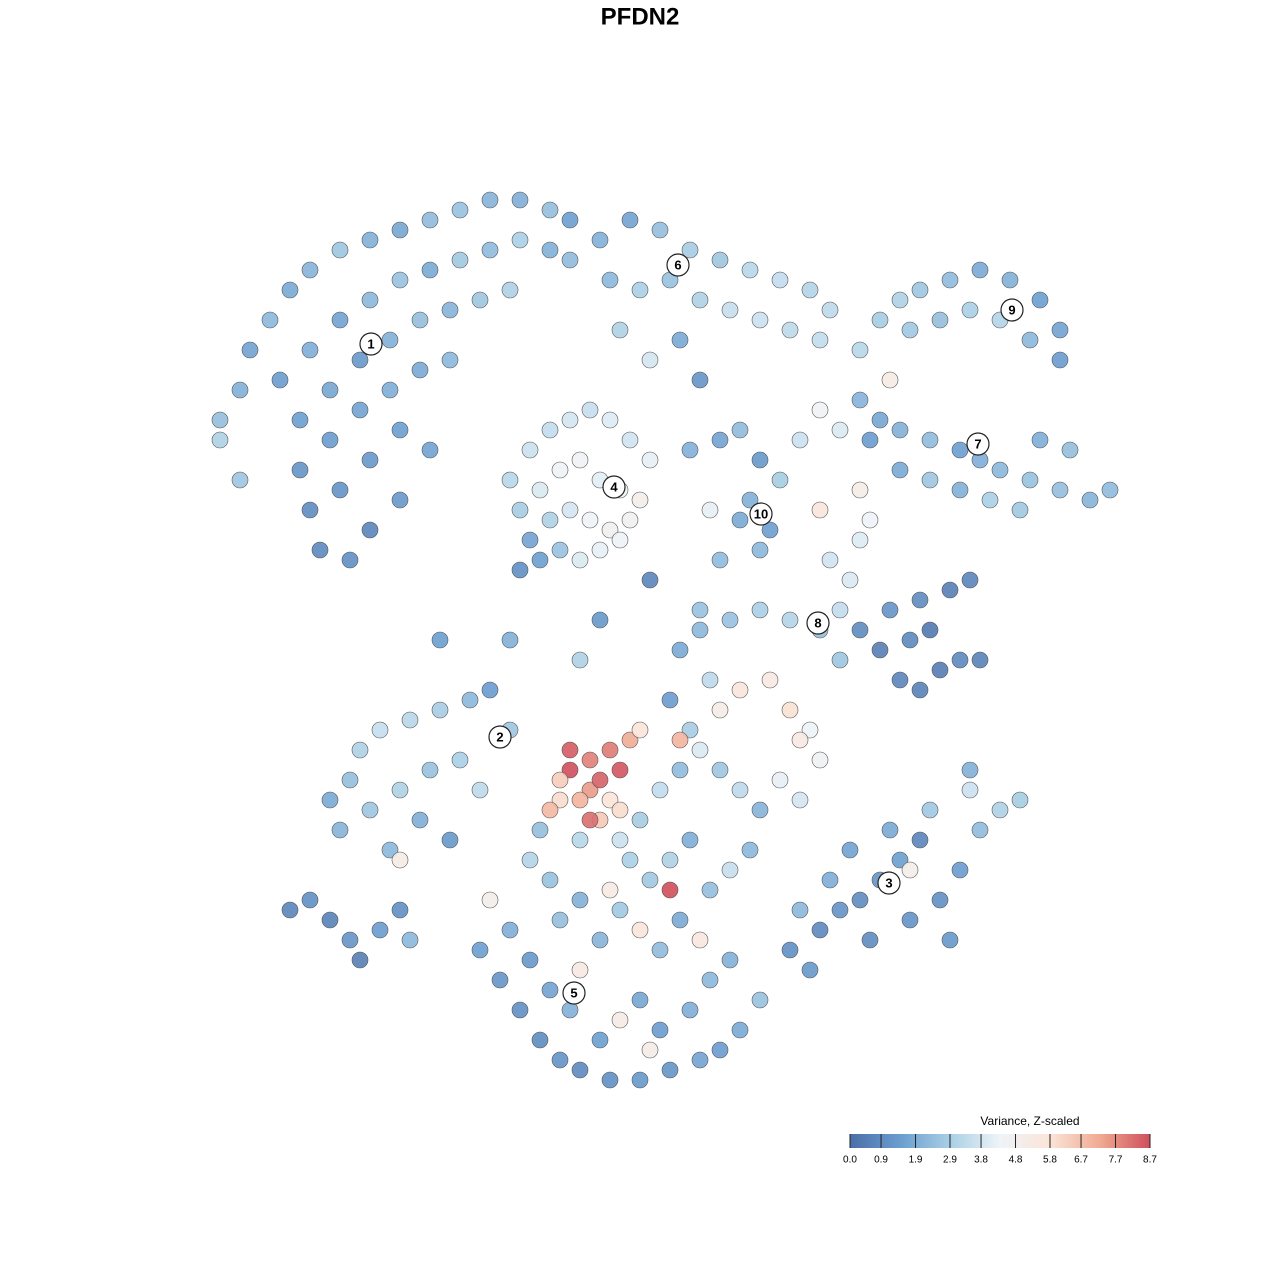 The image size is (1280, 1280). What do you see at coordinates (370, 343) in the screenshot?
I see `cluster-label-text: 1` at bounding box center [370, 343].